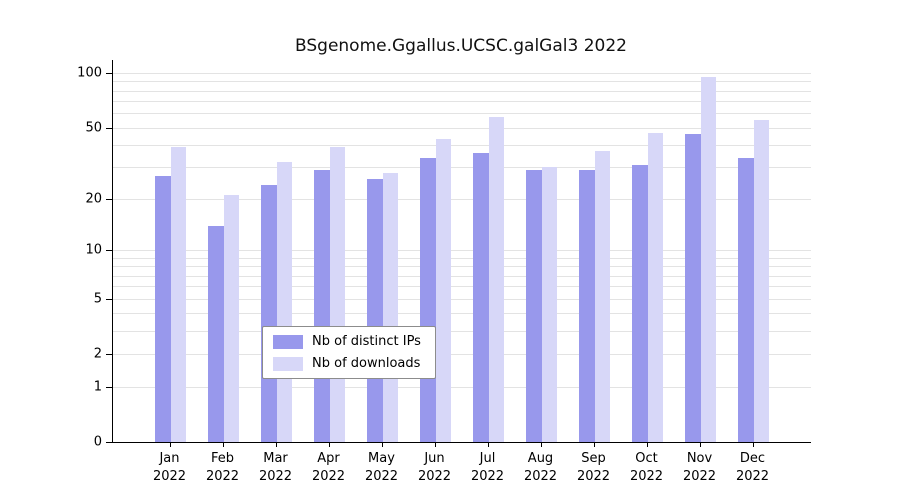 The width and height of the screenshot is (900, 500). What do you see at coordinates (93, 199) in the screenshot?
I see `y-tick-label: 20` at bounding box center [93, 199].